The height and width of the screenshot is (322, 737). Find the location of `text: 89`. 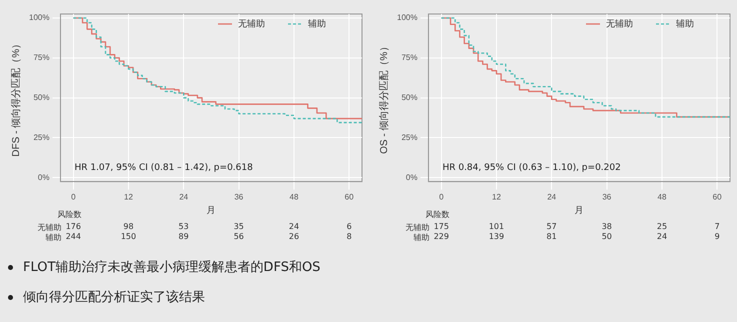

text: 89 is located at coordinates (183, 236).